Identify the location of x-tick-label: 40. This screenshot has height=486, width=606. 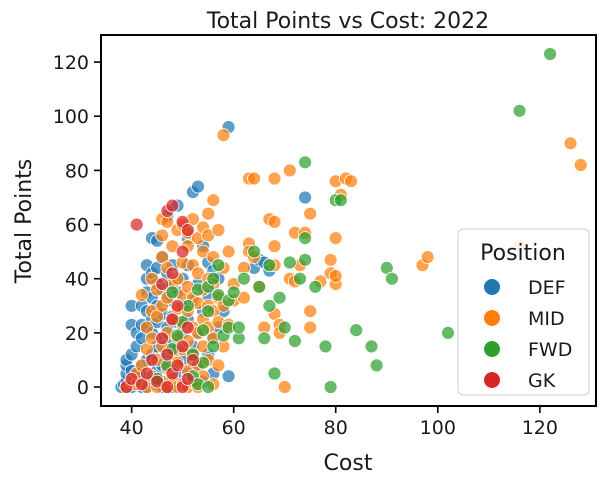
(132, 428).